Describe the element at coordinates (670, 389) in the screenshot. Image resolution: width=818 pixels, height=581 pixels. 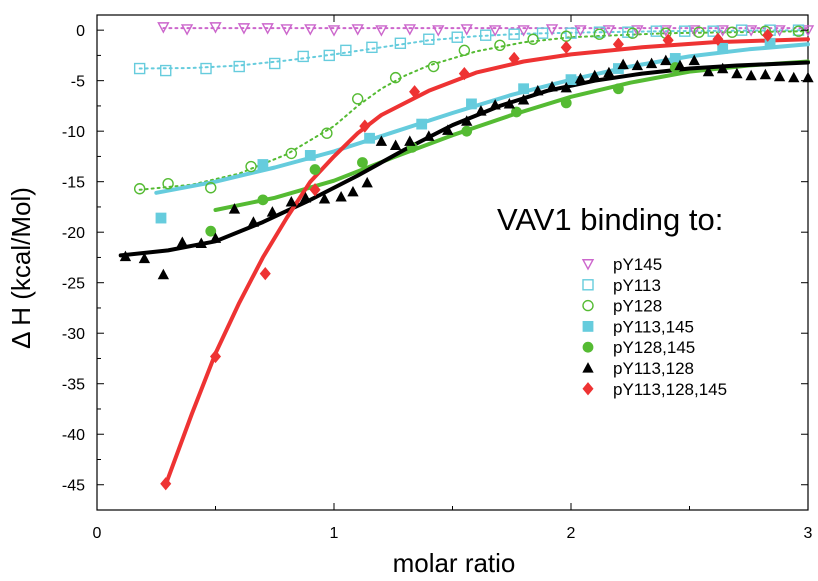
I see `legend-label-py113-128-145: pY113,128,145` at that location.